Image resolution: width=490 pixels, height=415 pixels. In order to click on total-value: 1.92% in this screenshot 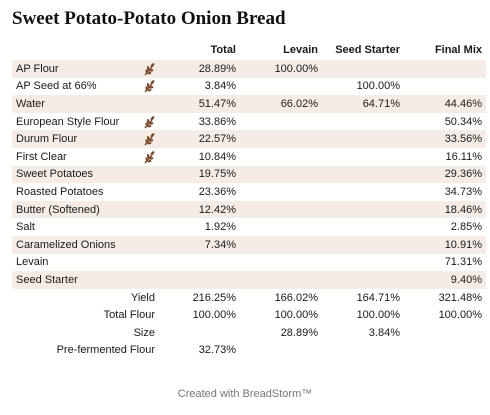, I will do `click(220, 227)`.